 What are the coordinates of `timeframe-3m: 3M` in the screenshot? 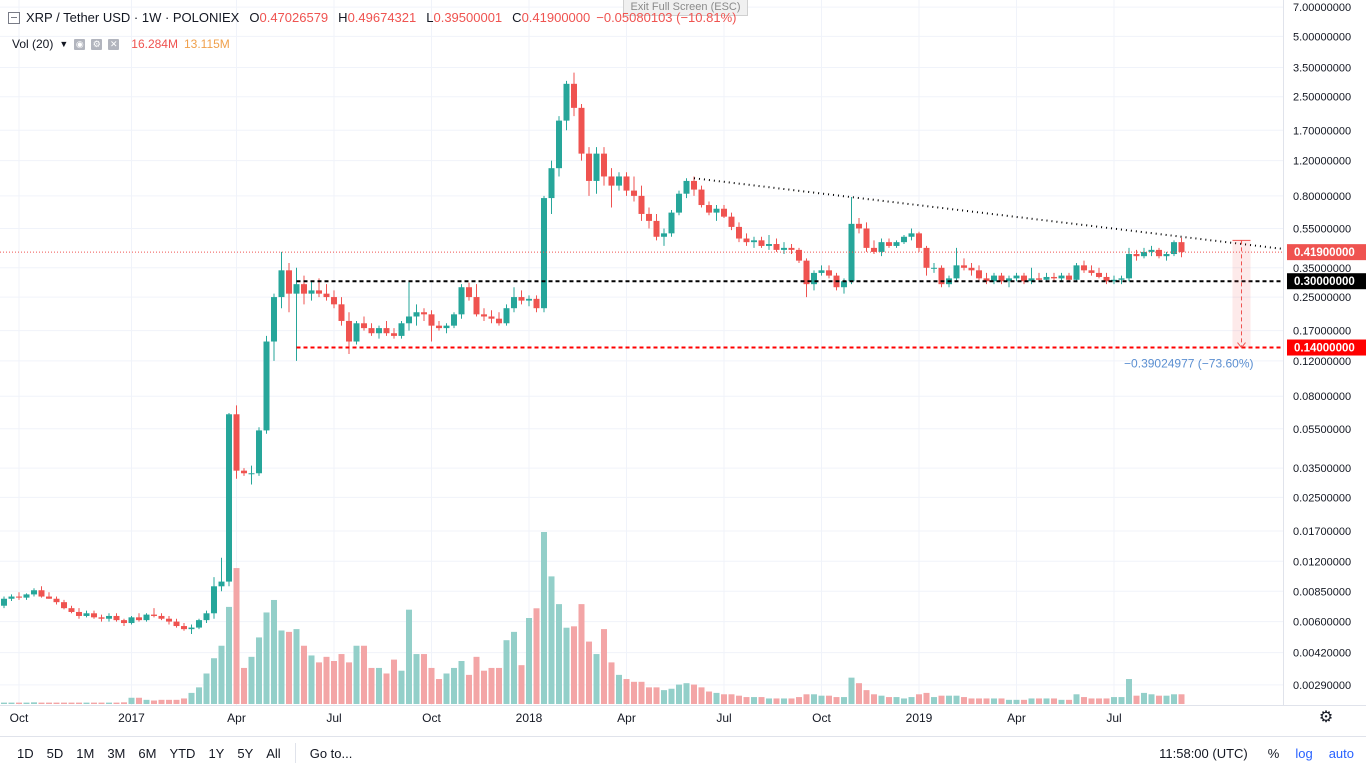 It's located at (116, 753).